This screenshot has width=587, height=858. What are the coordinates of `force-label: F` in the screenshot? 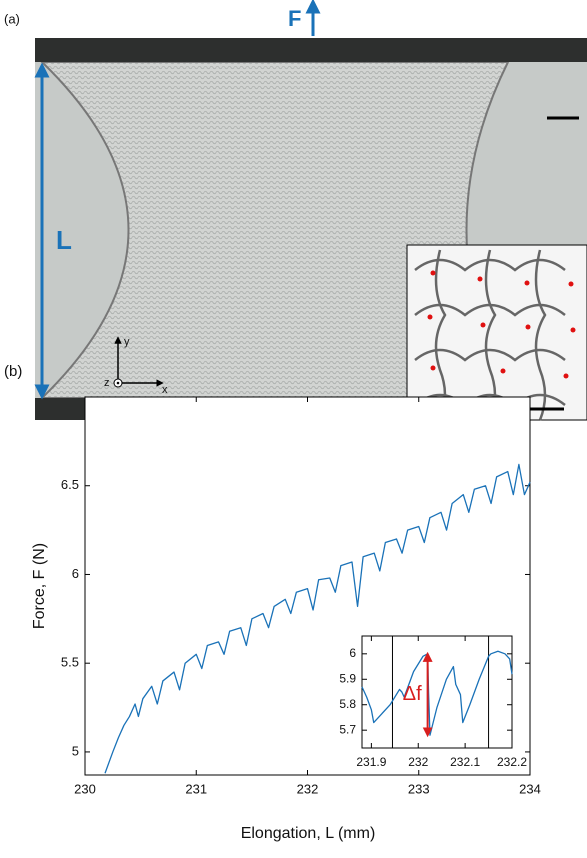 It's located at (294, 18).